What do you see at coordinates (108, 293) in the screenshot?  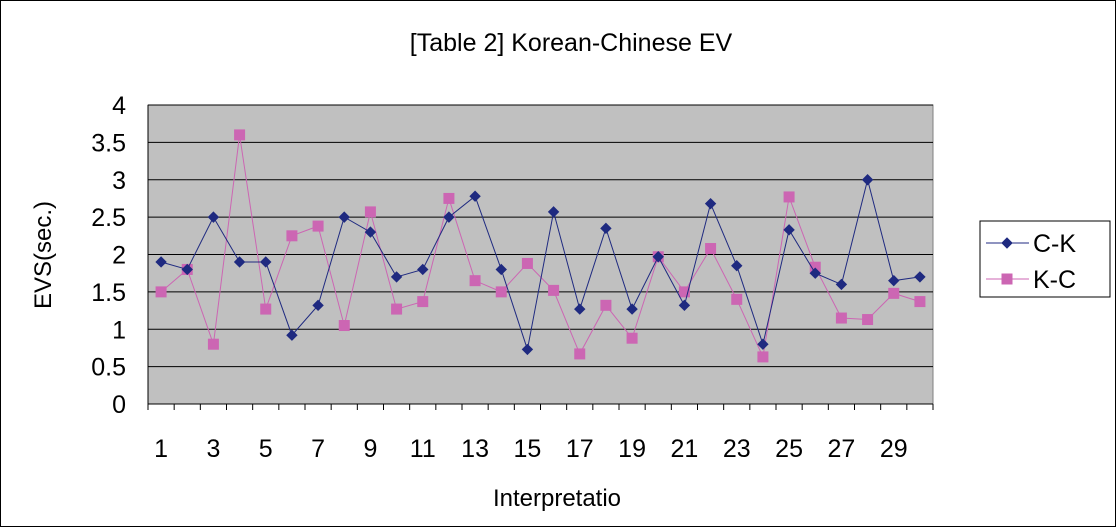 I see `y-tick-label: 1.5` at bounding box center [108, 293].